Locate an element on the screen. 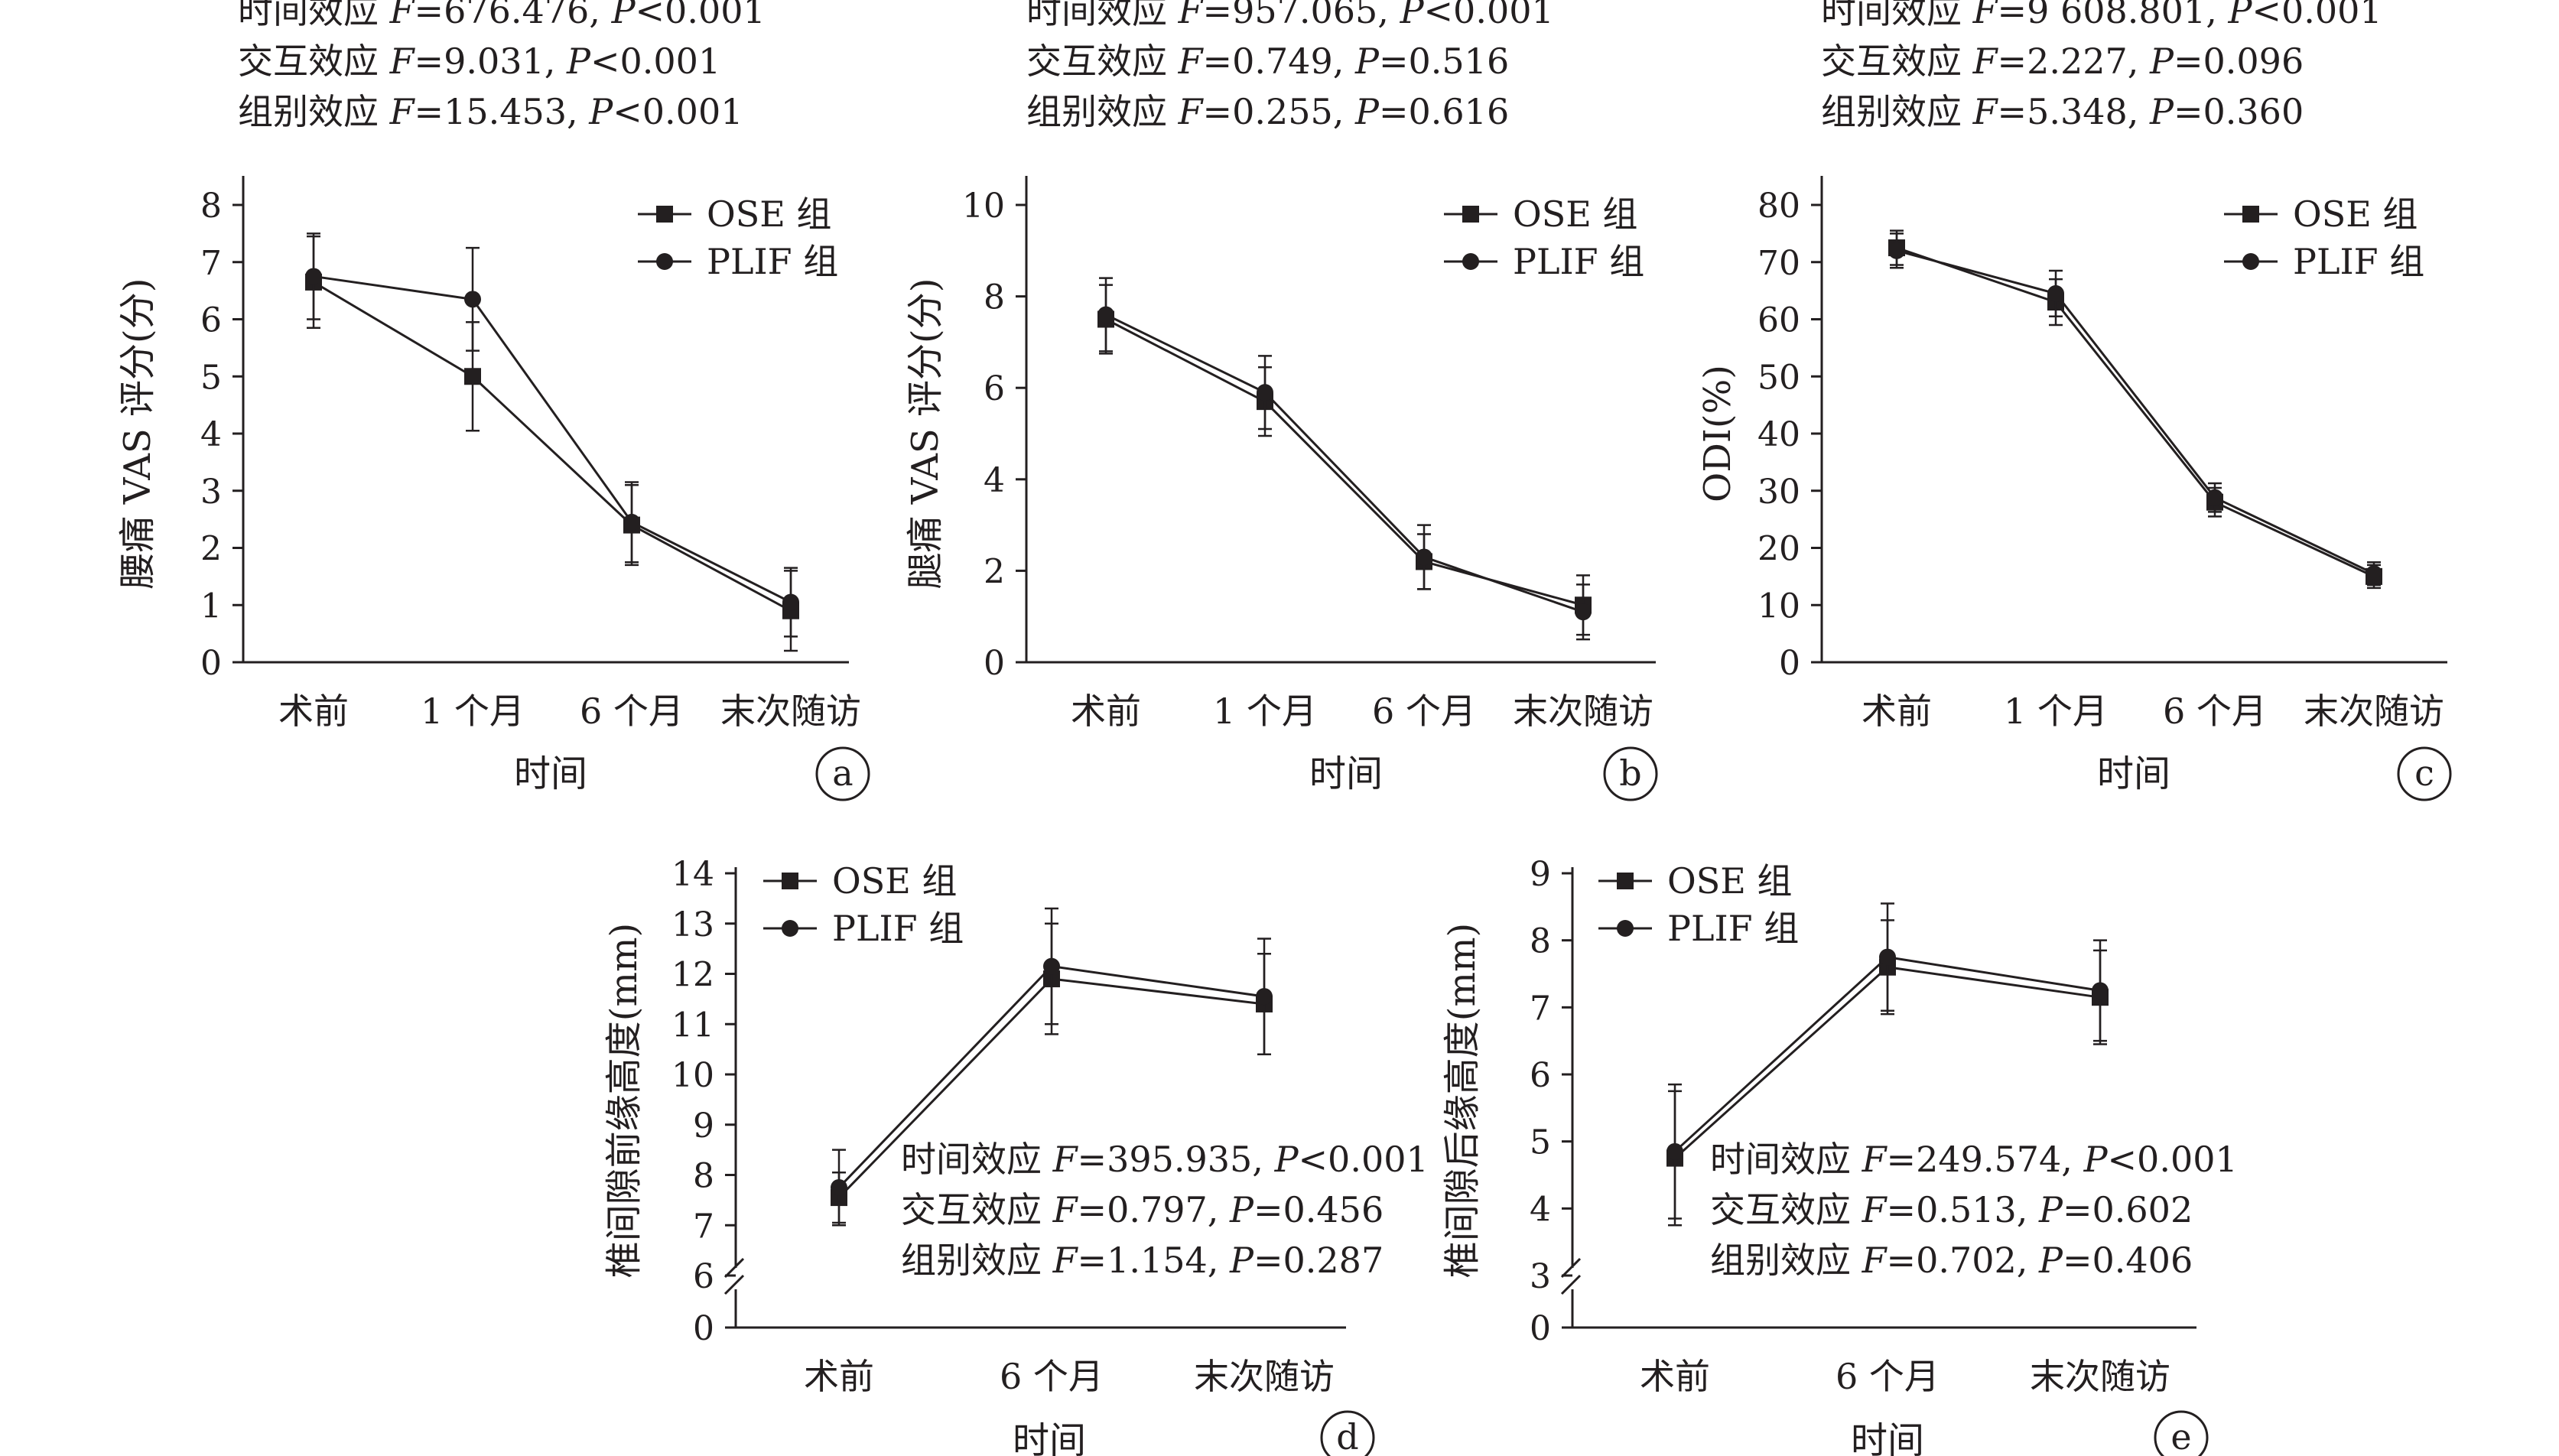  y-tick-label: 50 is located at coordinates (1778, 377).